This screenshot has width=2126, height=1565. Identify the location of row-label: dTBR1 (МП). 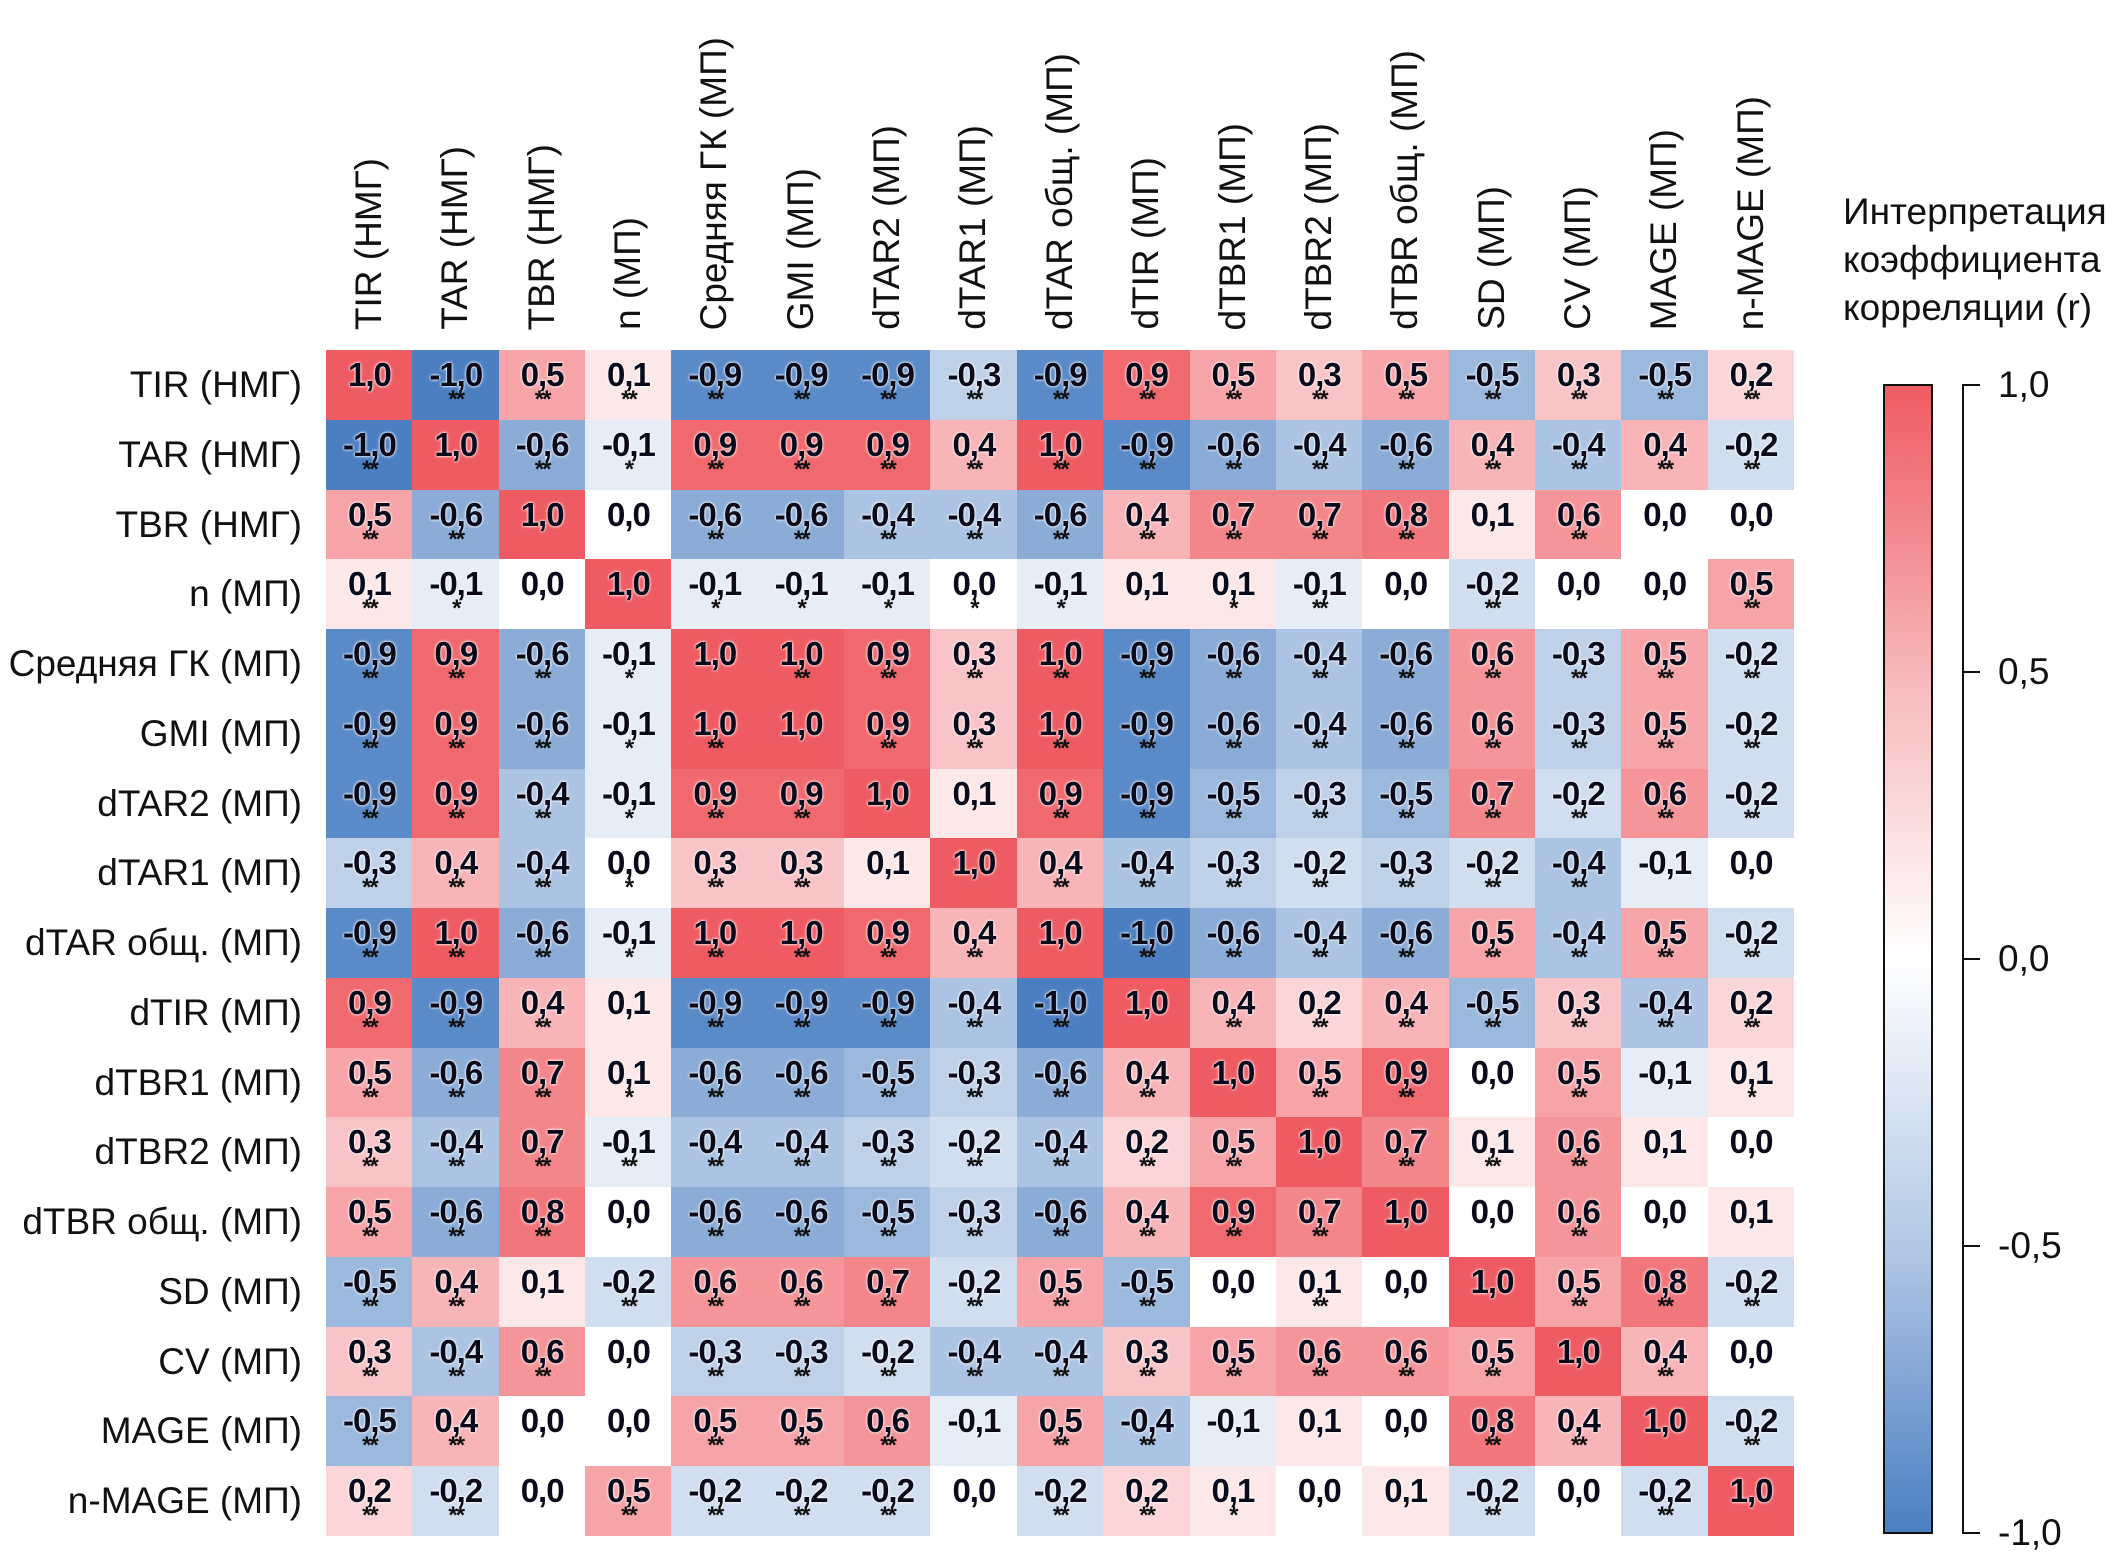
(198, 1082).